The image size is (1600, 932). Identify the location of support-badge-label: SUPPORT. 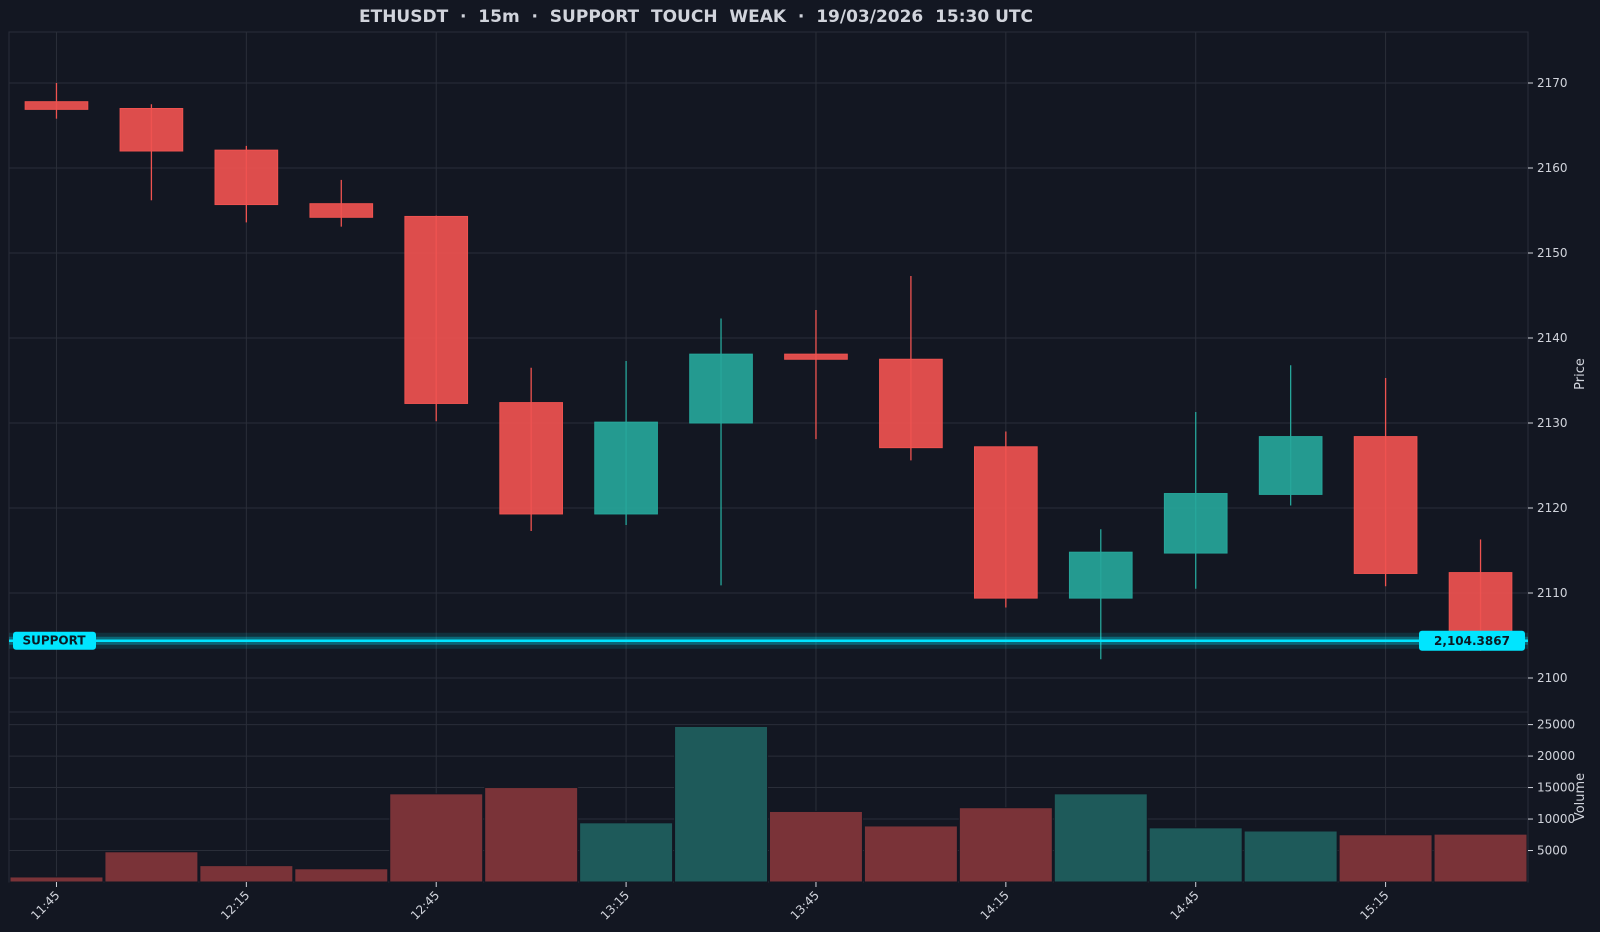
(54, 641).